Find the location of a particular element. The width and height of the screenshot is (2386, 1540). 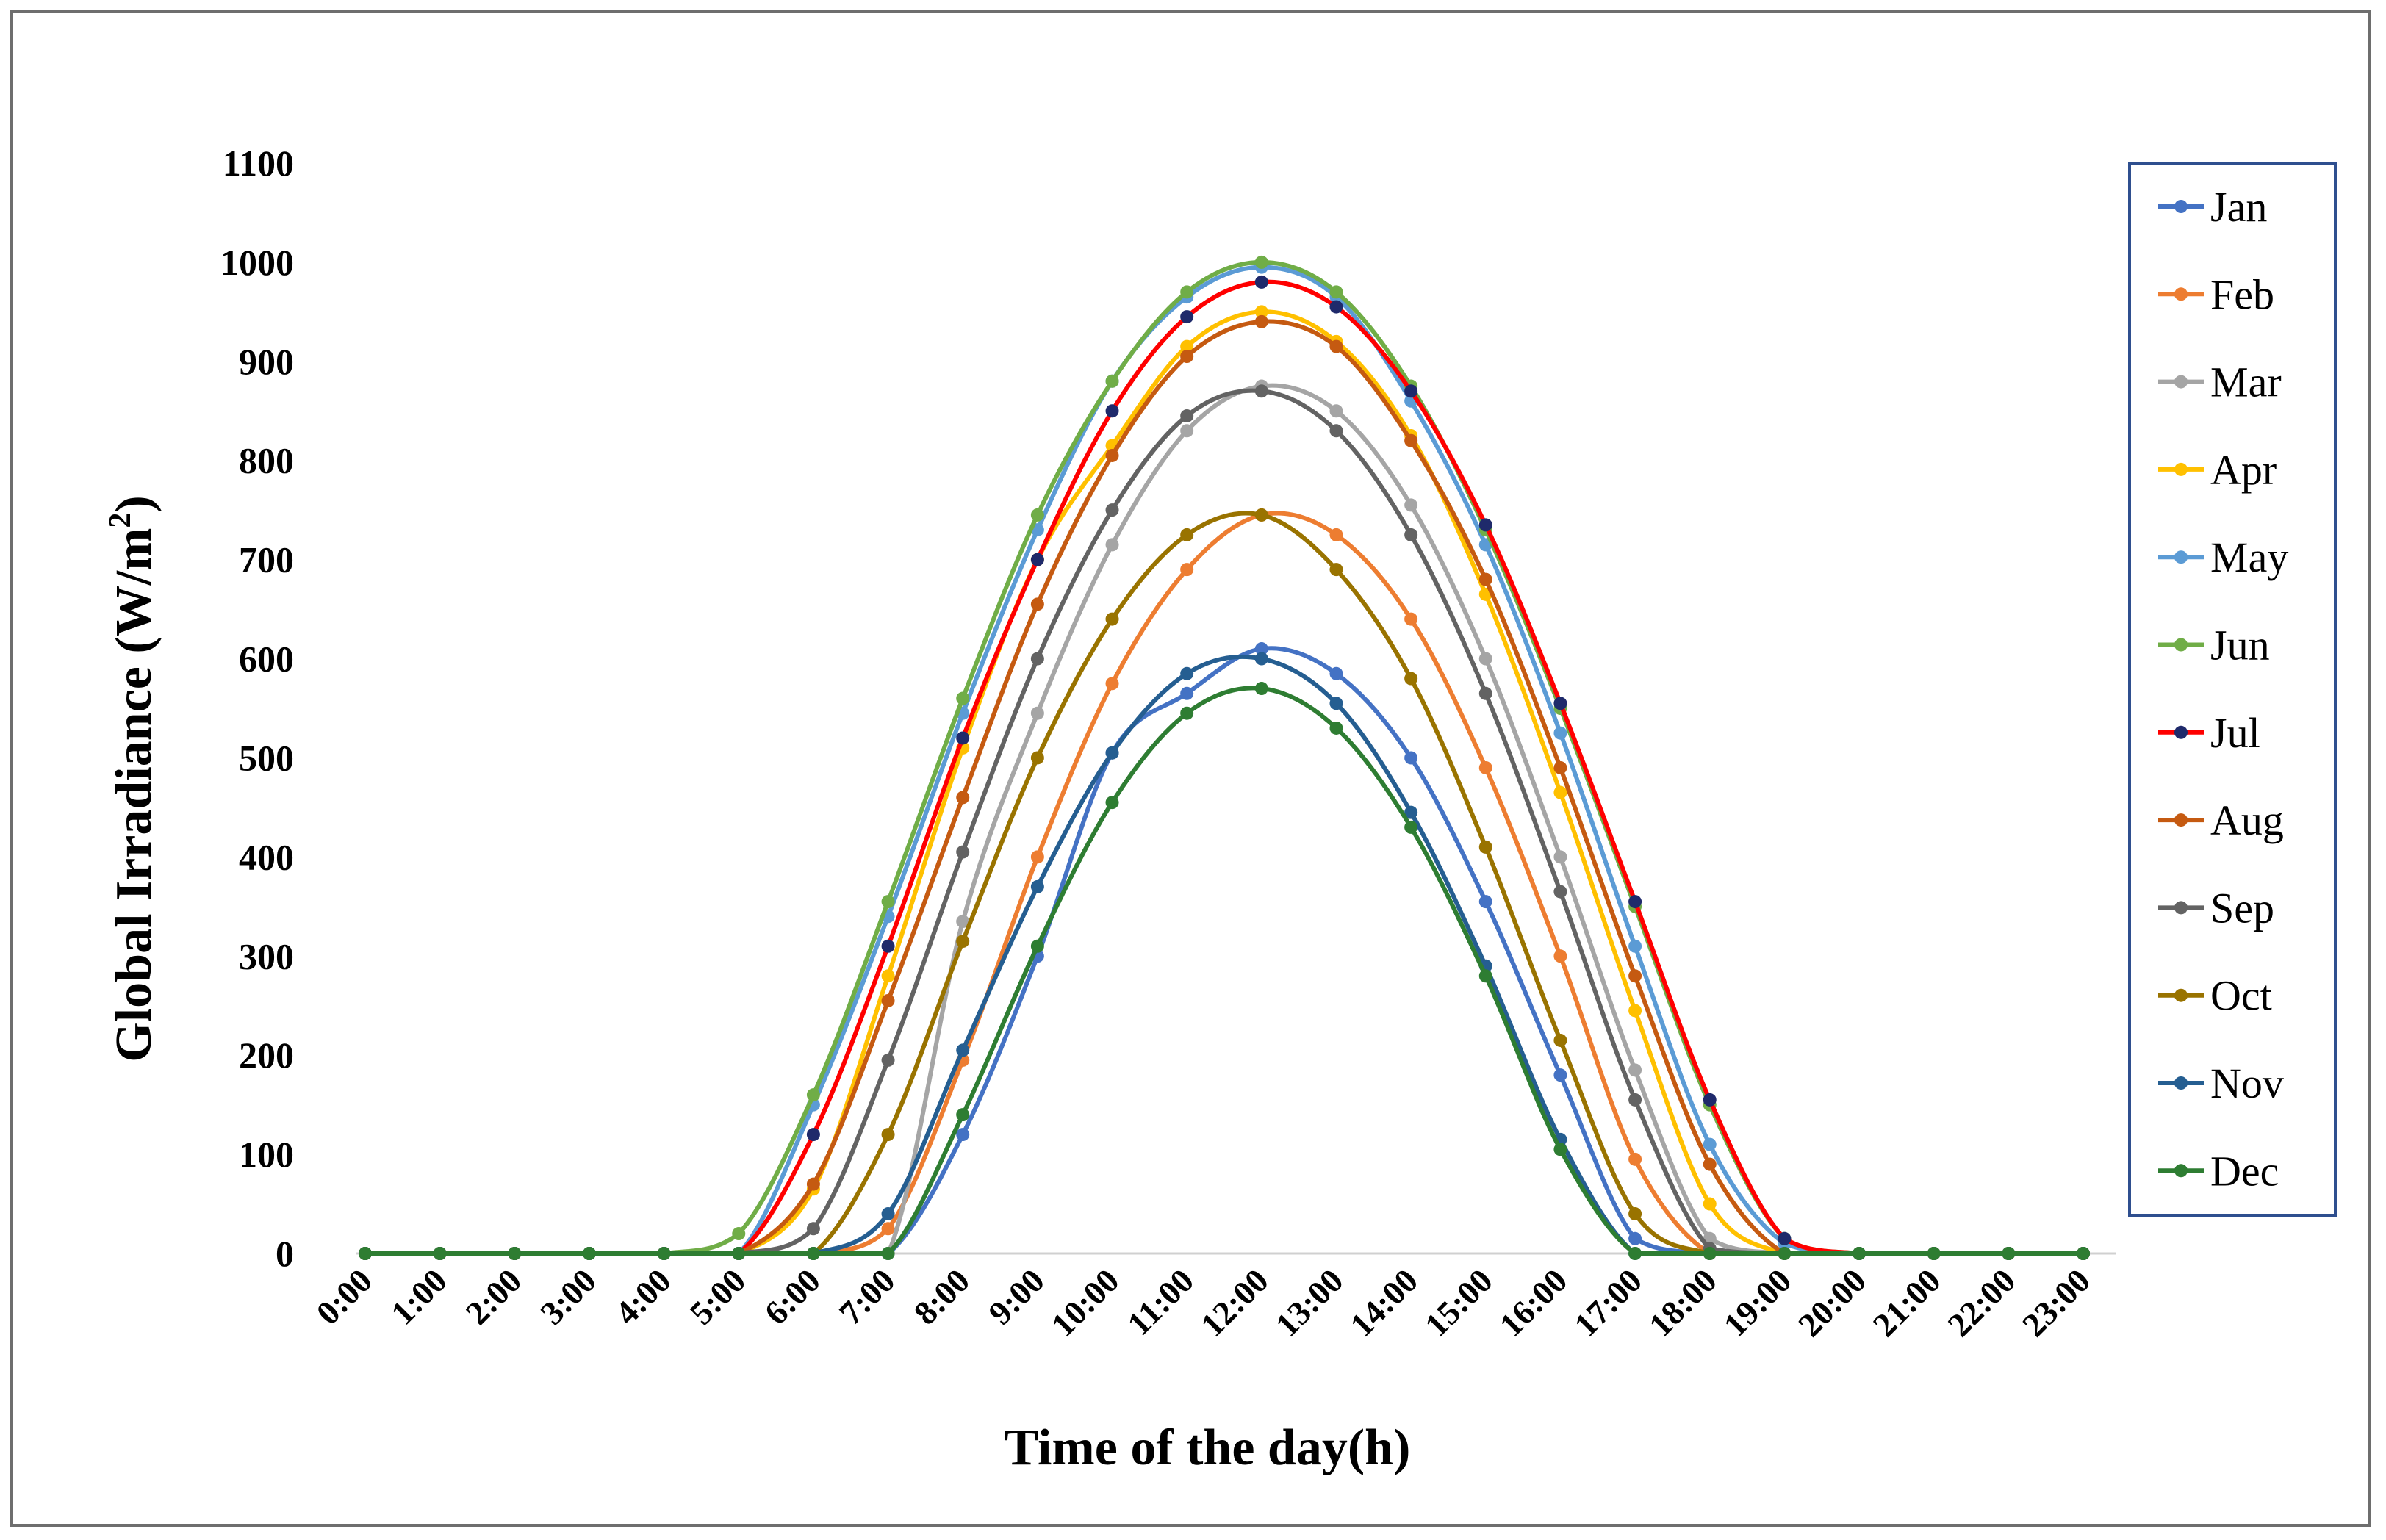

x-tick-label: 12:00 is located at coordinates (1234, 1303).